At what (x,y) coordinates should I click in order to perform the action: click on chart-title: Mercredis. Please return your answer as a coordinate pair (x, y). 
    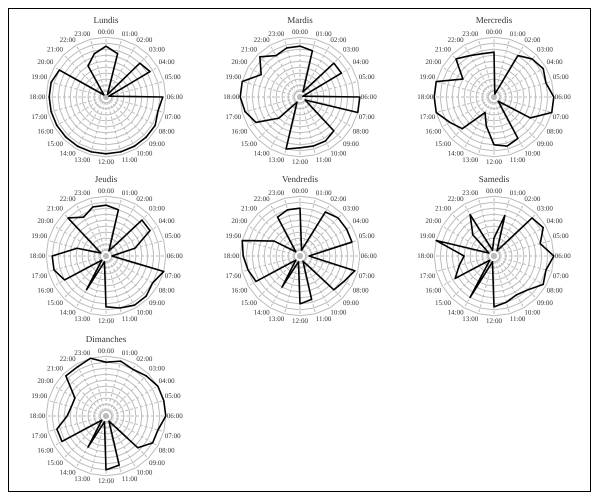
    Looking at the image, I should click on (494, 19).